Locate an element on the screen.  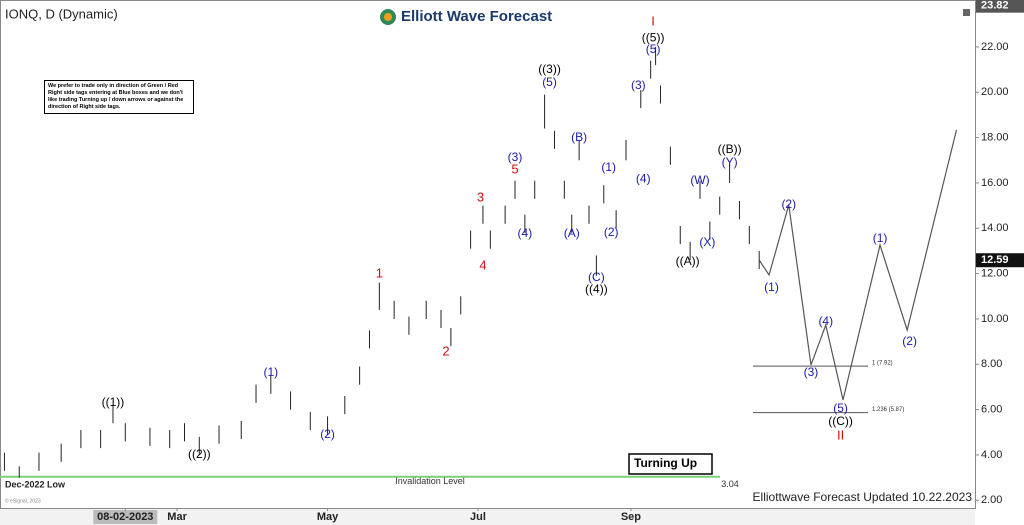
projection-line is located at coordinates (858, 265).